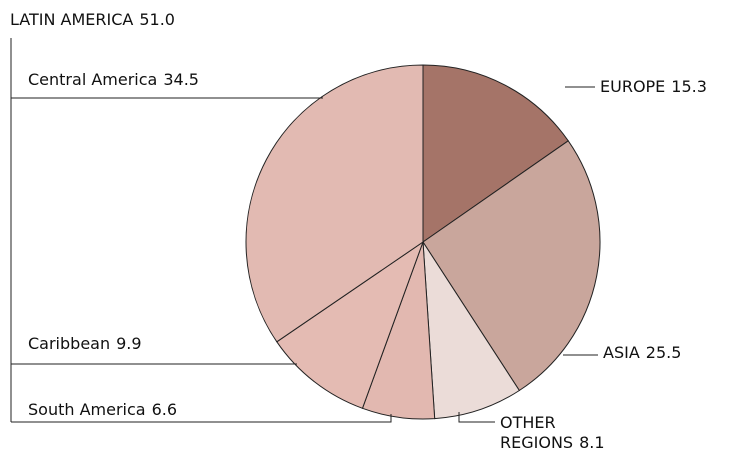 Image resolution: width=734 pixels, height=456 pixels. I want to click on slice-label: Caribbean 9.9, so click(85, 343).